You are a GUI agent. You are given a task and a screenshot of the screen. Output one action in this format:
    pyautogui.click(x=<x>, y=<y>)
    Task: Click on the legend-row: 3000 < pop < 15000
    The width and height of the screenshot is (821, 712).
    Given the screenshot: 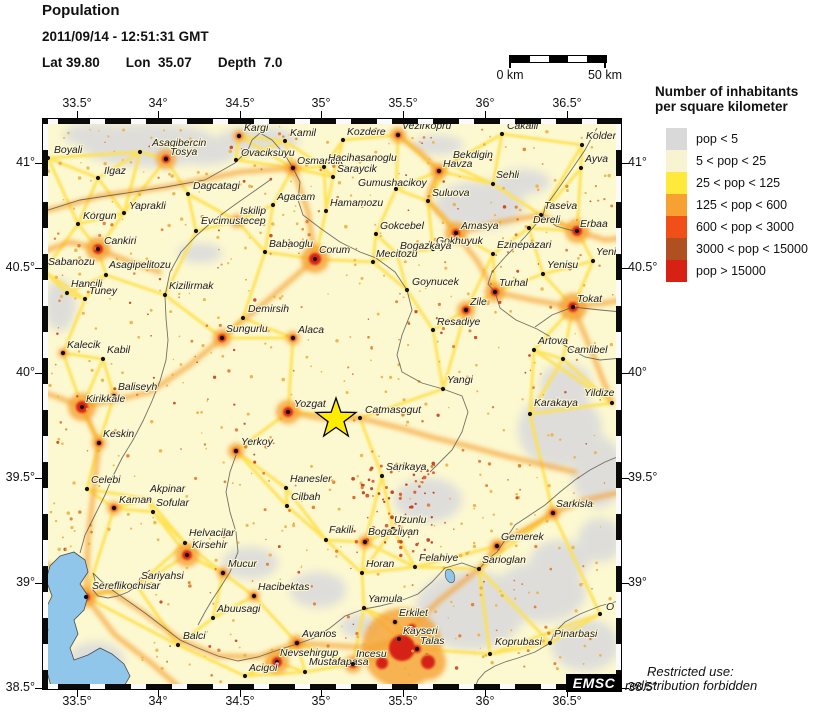 What is the action you would take?
    pyautogui.click(x=737, y=249)
    